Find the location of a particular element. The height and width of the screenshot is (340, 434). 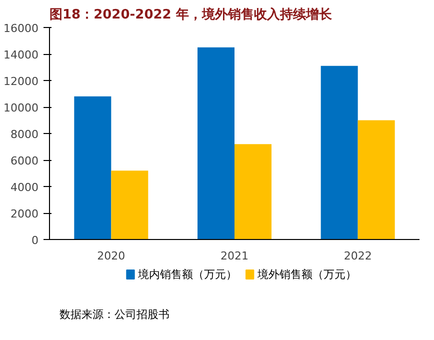

x-tick-label: 2020 is located at coordinates (111, 256).